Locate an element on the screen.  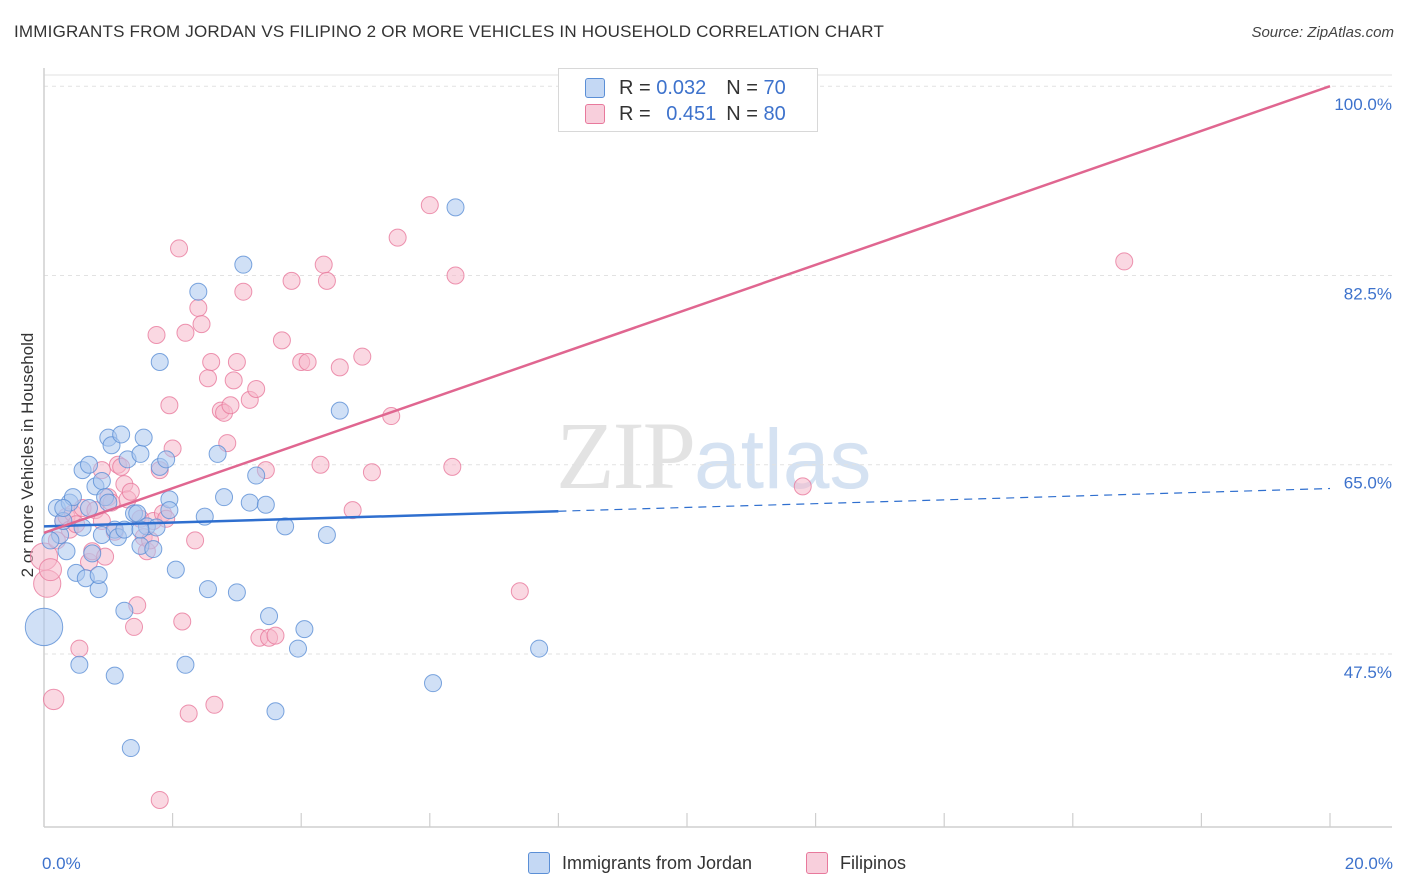
watermark-zip: ZIP is located at coordinates (626, 455).